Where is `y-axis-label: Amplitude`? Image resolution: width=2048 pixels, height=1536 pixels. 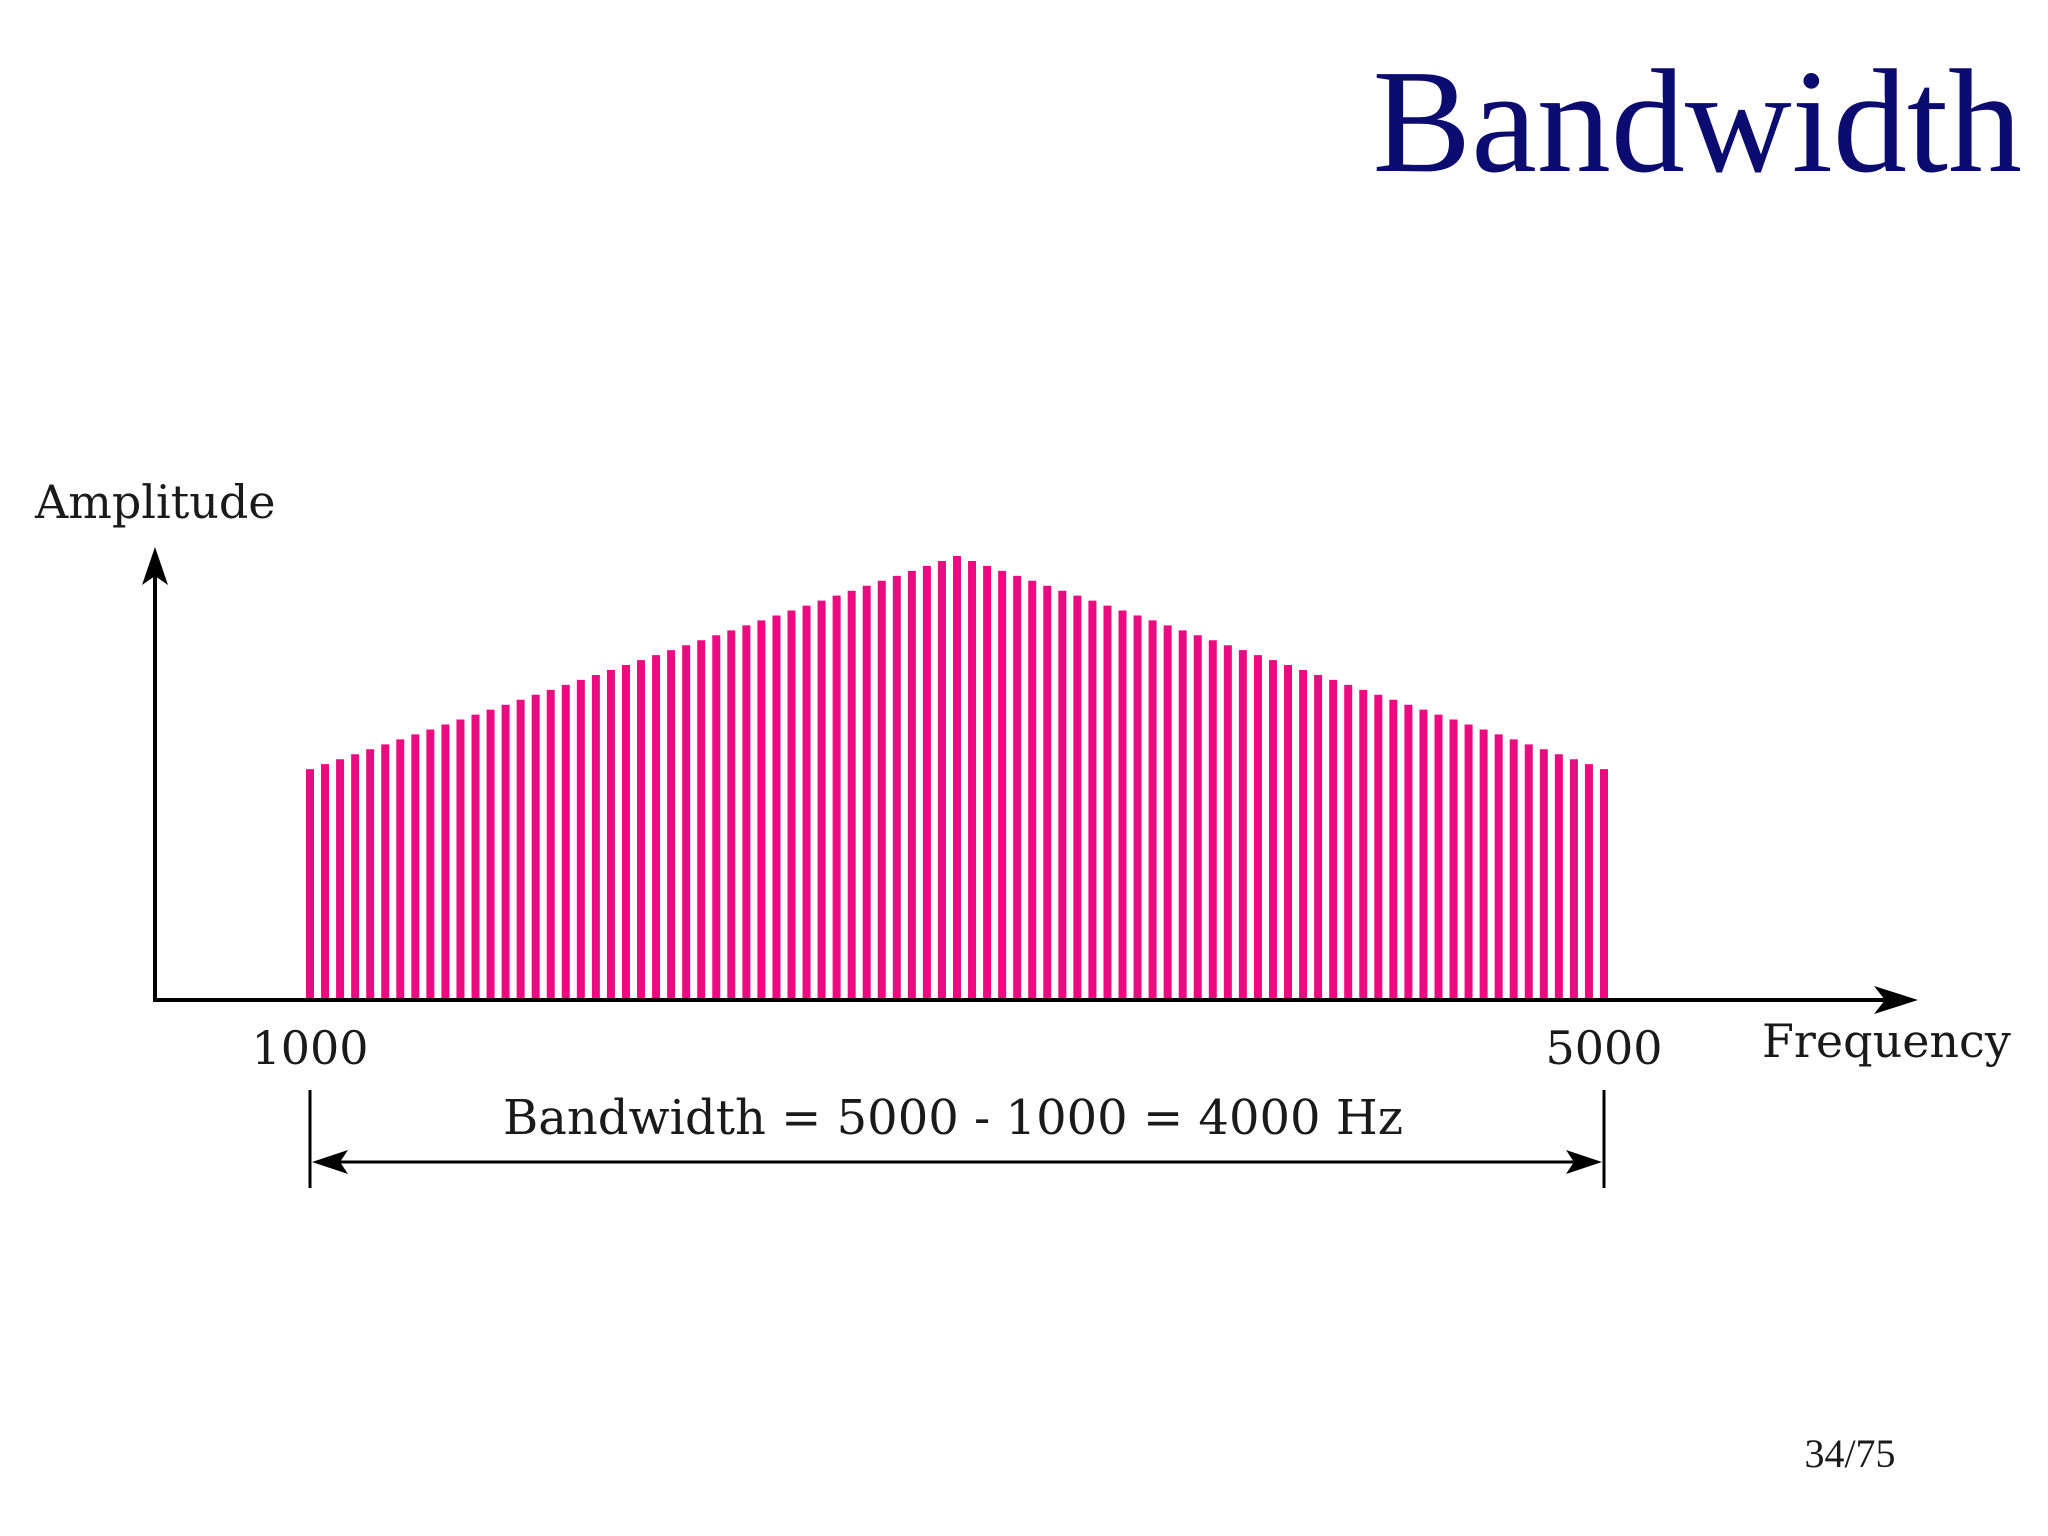 y-axis-label: Amplitude is located at coordinates (155, 502).